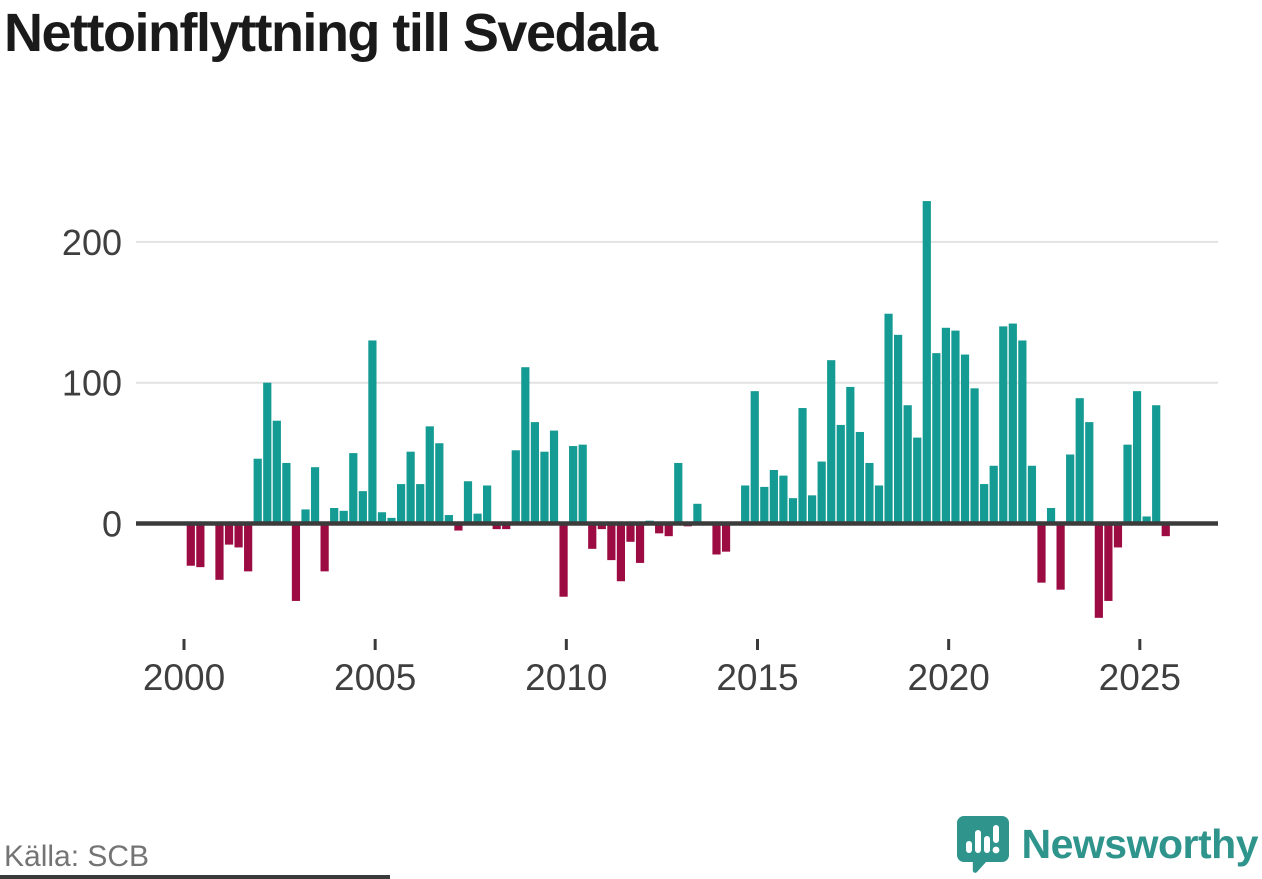 The width and height of the screenshot is (1262, 879). I want to click on x-tick-label-2020: 2020, so click(949, 677).